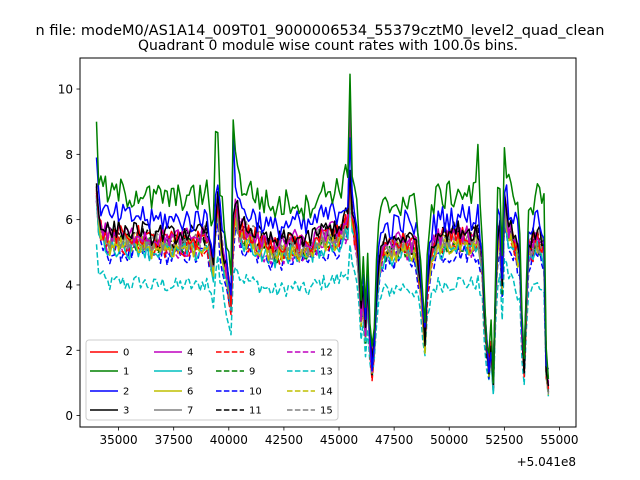  Describe the element at coordinates (252, 372) in the screenshot. I see `legend-label-9: 9` at that location.